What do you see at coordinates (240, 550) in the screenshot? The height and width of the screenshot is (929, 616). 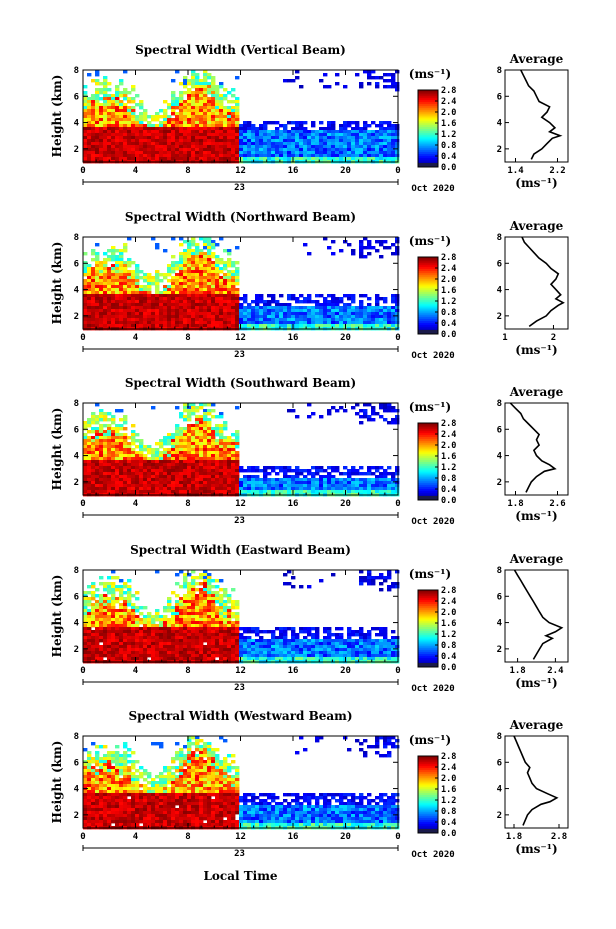 I see `panel-title: Spectral Width (Eastward Beam)` at bounding box center [240, 550].